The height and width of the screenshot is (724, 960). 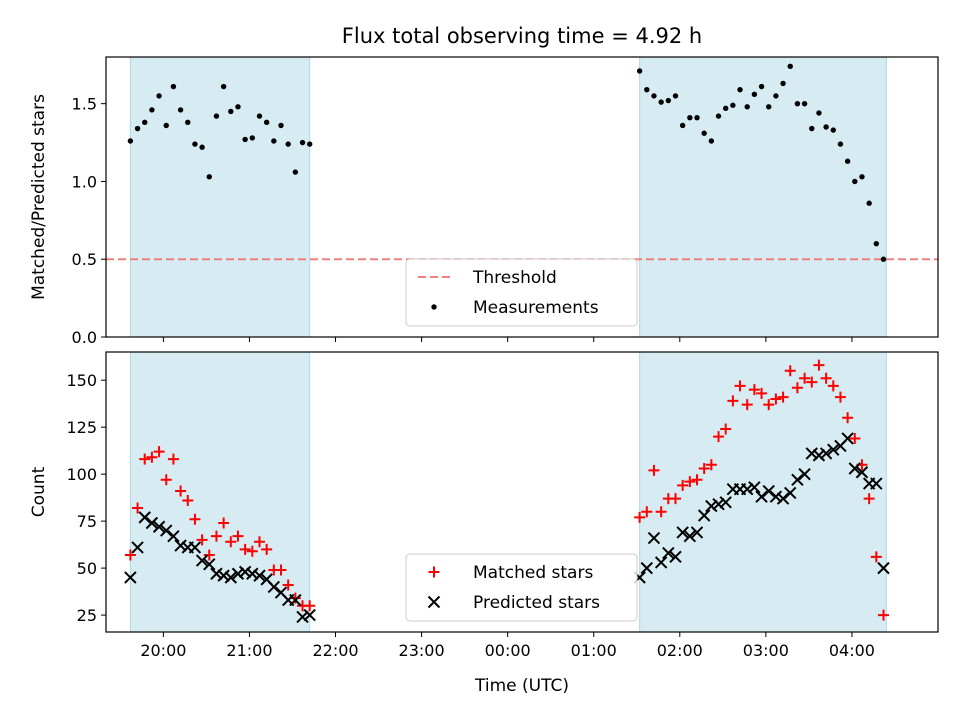 I want to click on x-tick-label: 01:00, so click(x=594, y=650).